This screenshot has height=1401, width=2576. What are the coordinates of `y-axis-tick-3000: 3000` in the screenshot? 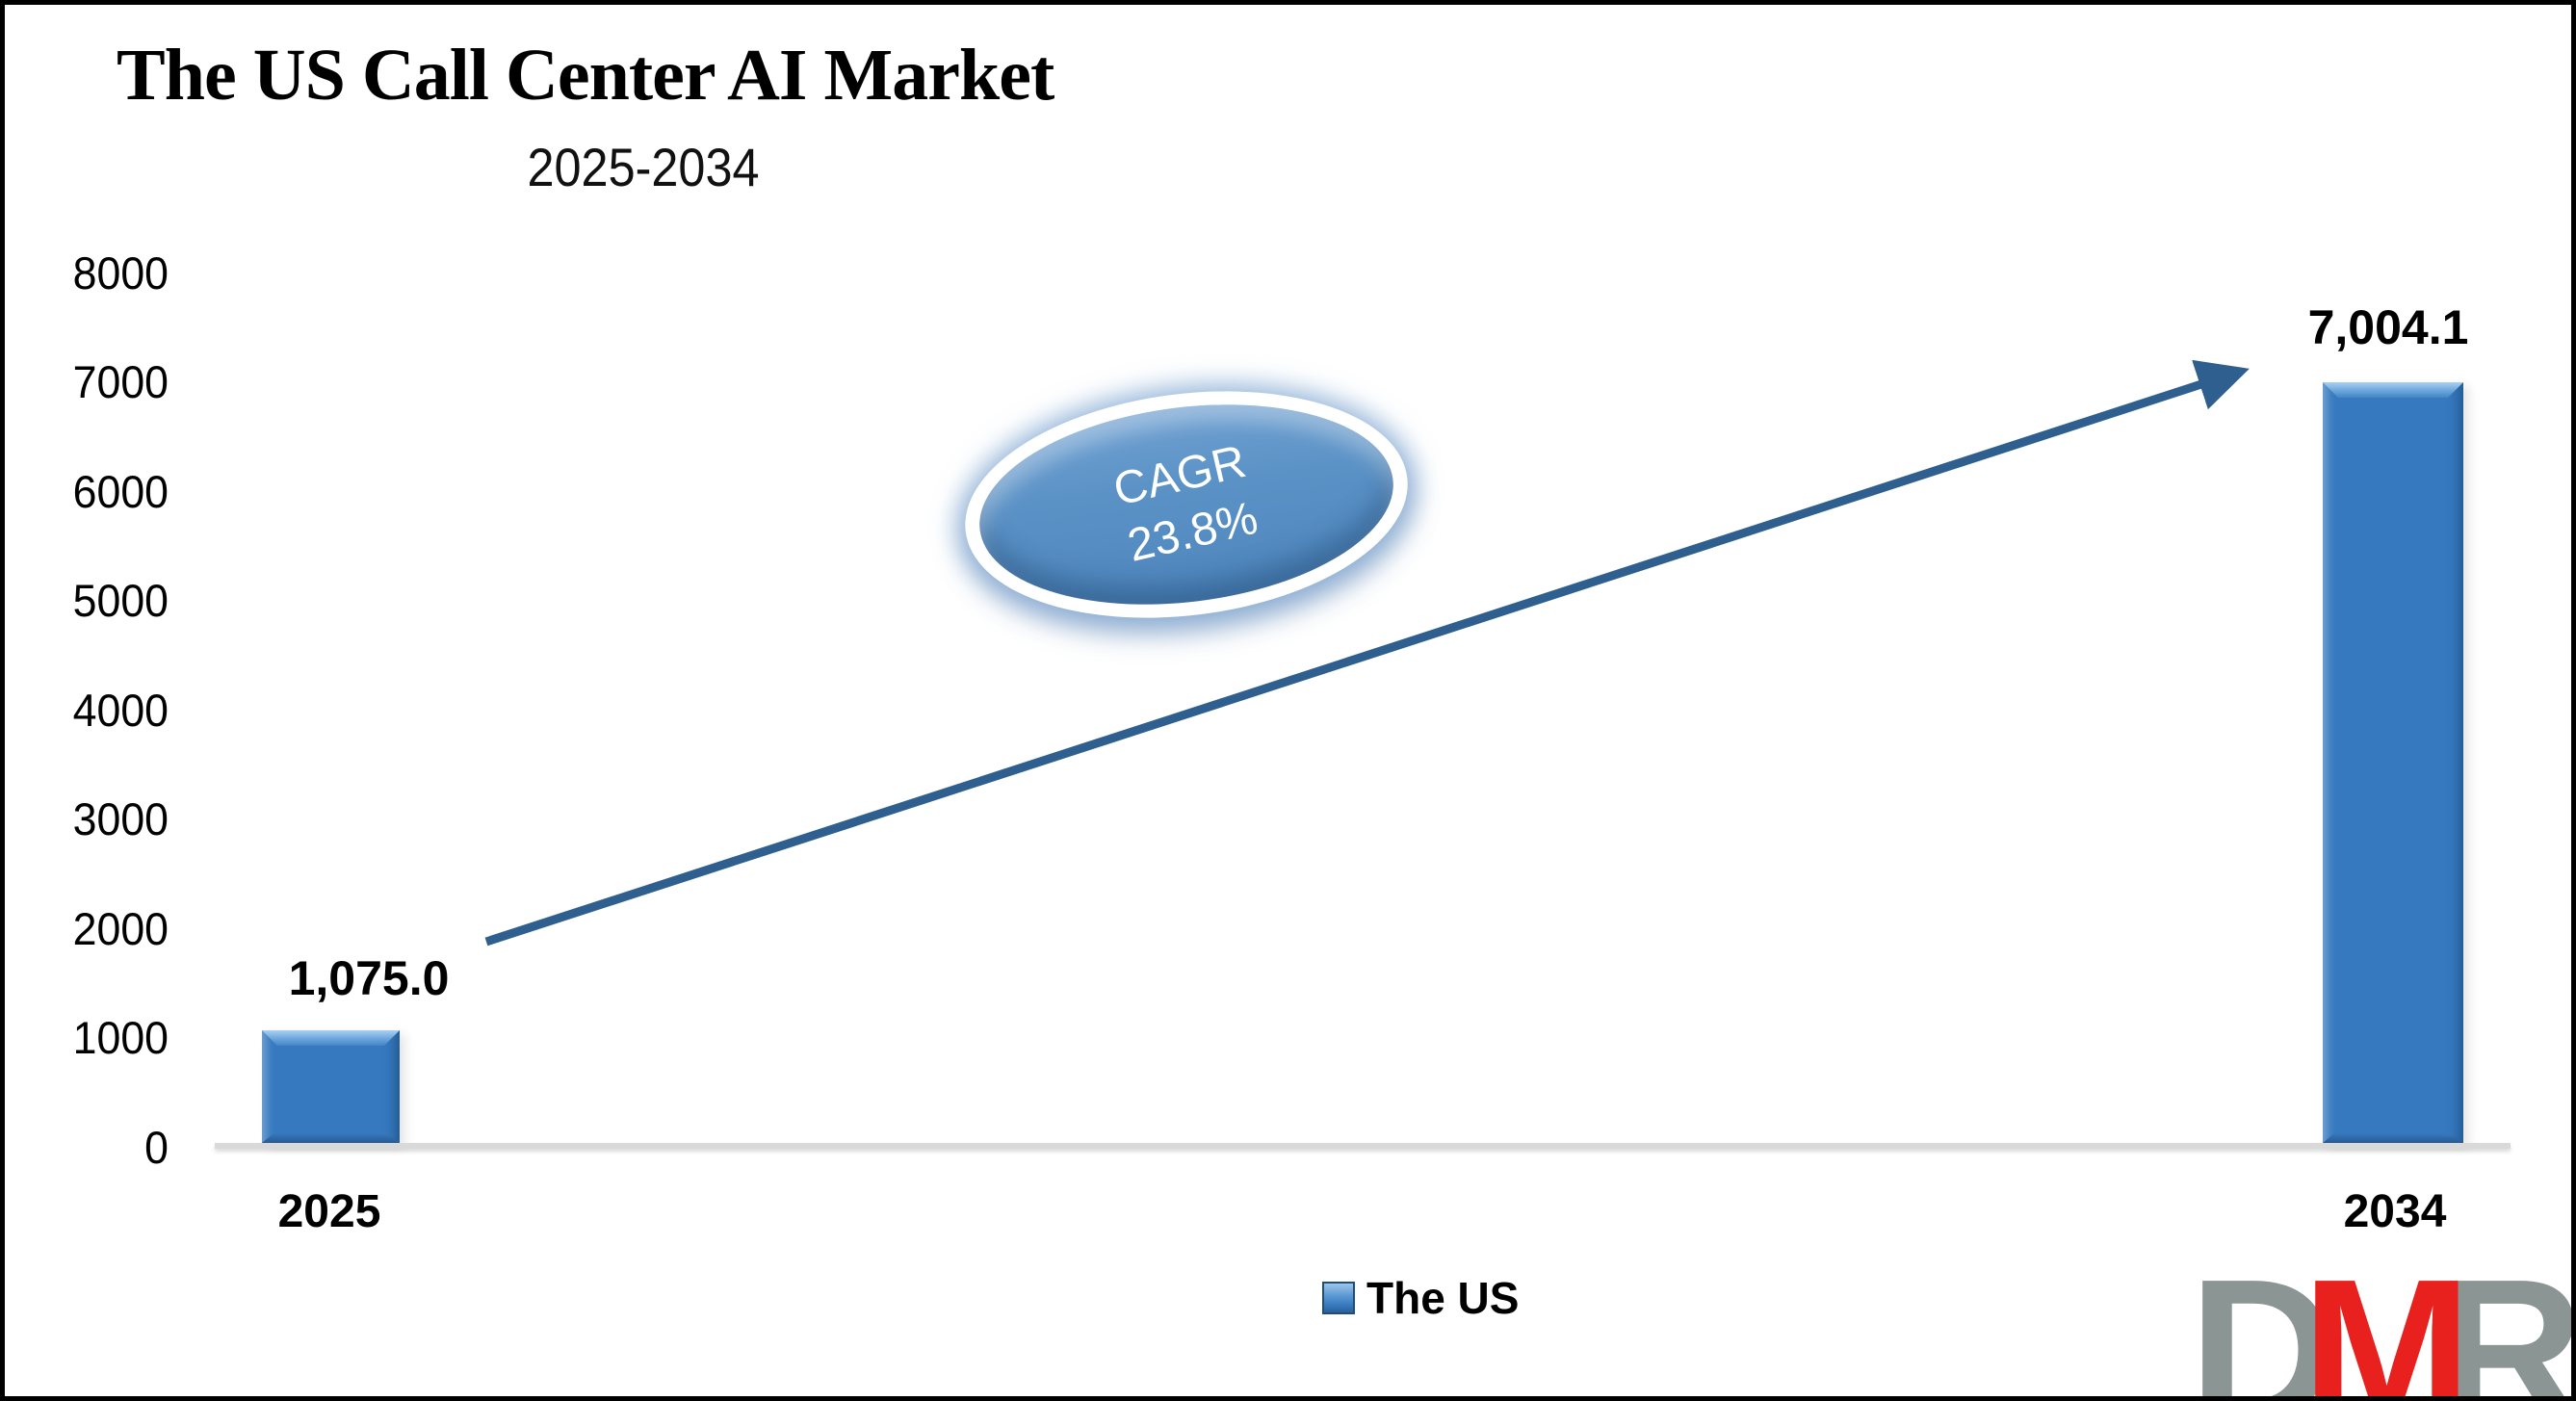 It's located at (120, 818).